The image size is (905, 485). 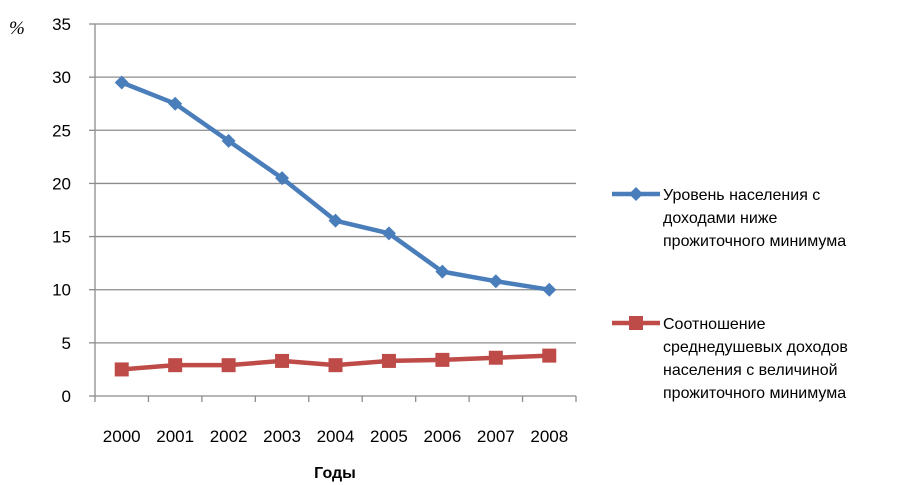 What do you see at coordinates (61, 24) in the screenshot?
I see `y-tick-label: 35` at bounding box center [61, 24].